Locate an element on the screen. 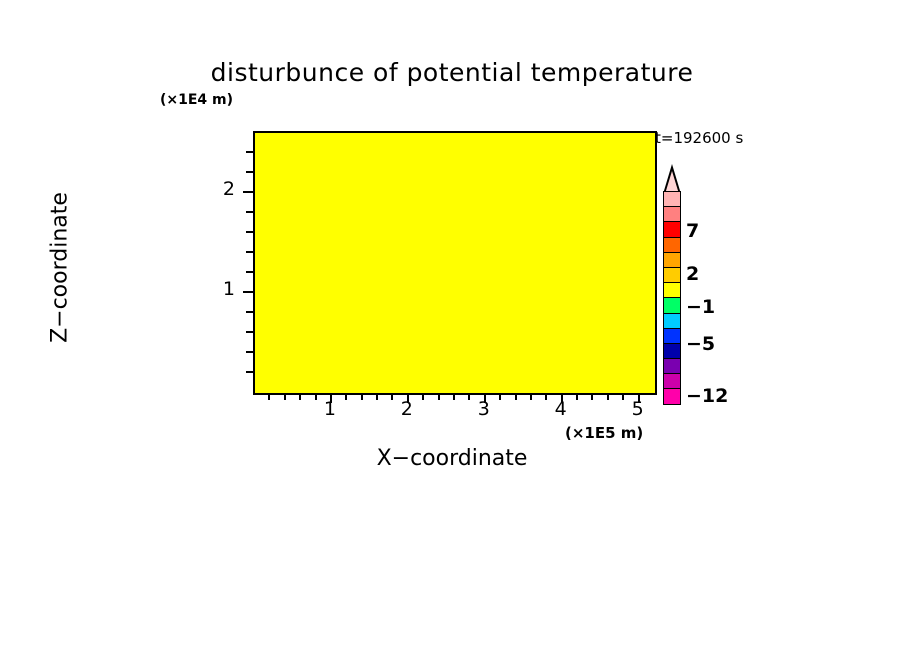 The image size is (904, 654). z-units-label: (×1E4 m) is located at coordinates (197, 100).